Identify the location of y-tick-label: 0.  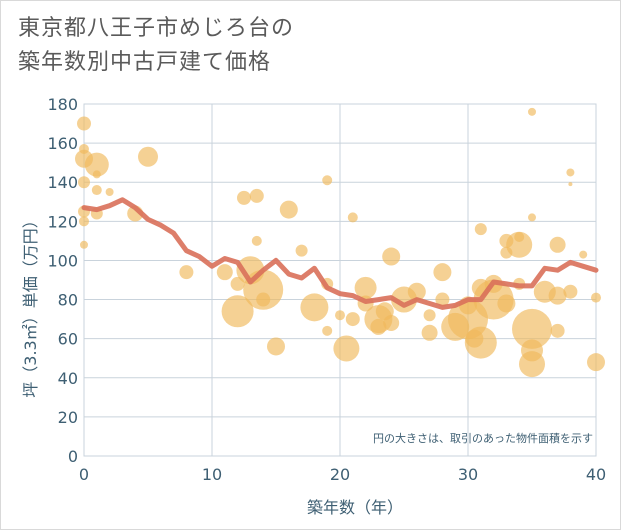
(73, 456).